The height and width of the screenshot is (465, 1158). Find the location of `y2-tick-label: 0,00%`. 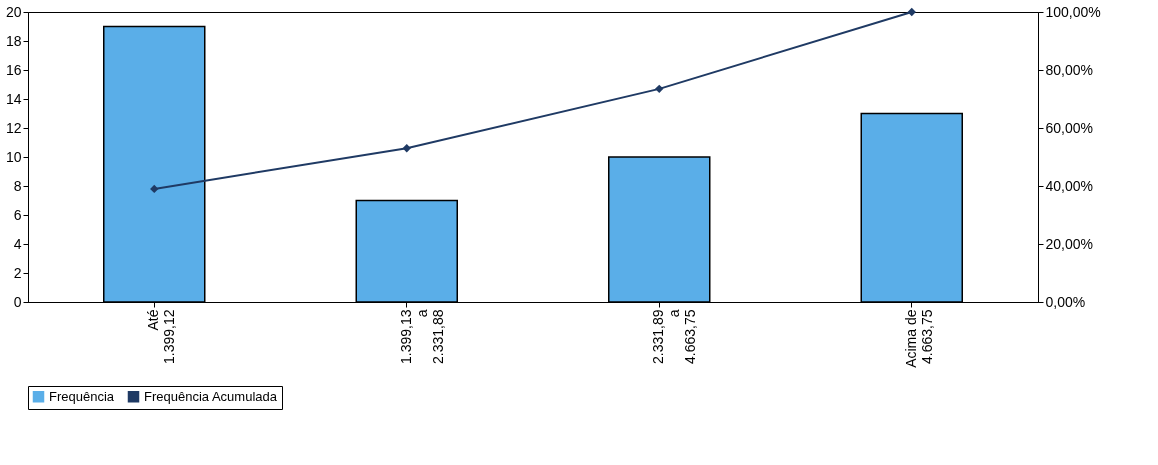

y2-tick-label: 0,00% is located at coordinates (1065, 301).